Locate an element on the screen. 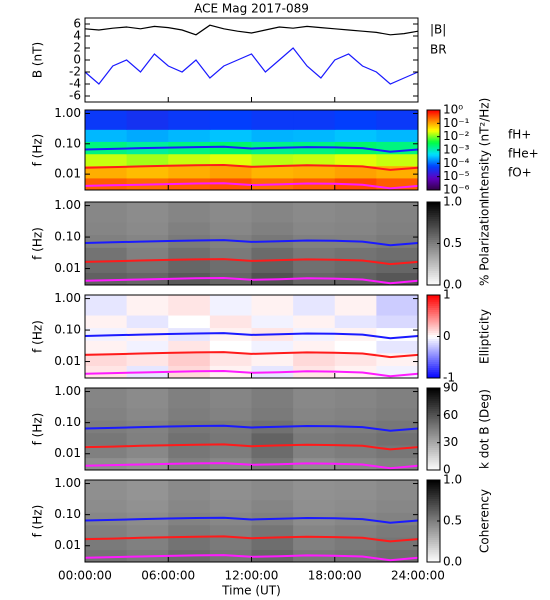 The height and width of the screenshot is (600, 550). y-axis-label: f (Hz) is located at coordinates (38, 336).